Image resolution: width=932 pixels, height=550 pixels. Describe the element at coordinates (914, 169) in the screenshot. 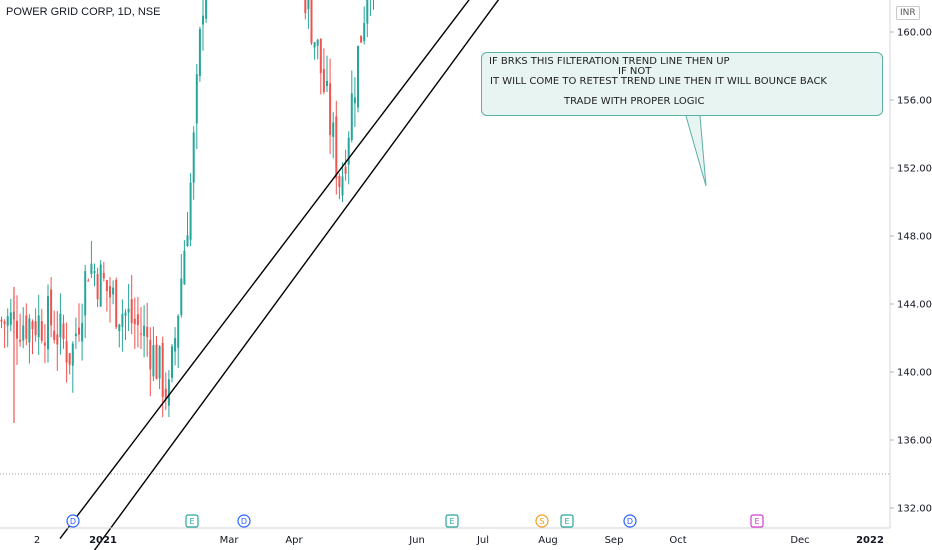

I see `y-tick-label: 152.00` at that location.